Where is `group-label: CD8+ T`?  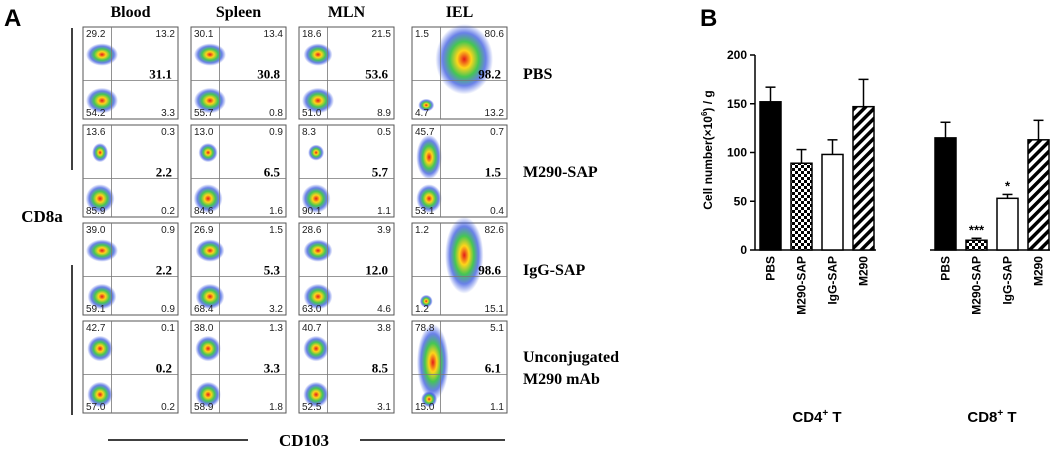 group-label: CD8+ T is located at coordinates (991, 417).